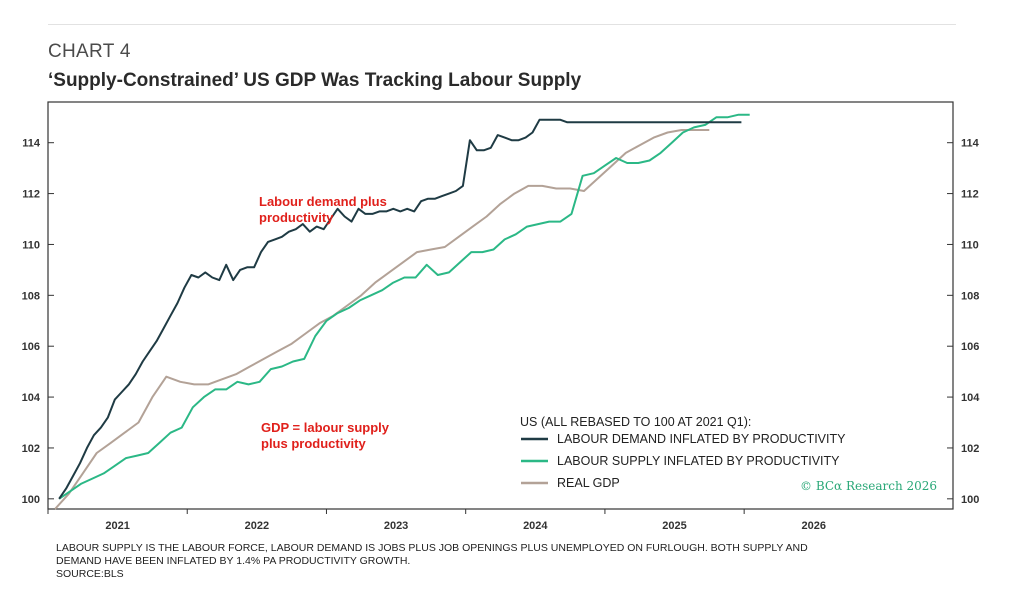  What do you see at coordinates (868, 486) in the screenshot?
I see `credit-watermark: © BCα Research 2026` at bounding box center [868, 486].